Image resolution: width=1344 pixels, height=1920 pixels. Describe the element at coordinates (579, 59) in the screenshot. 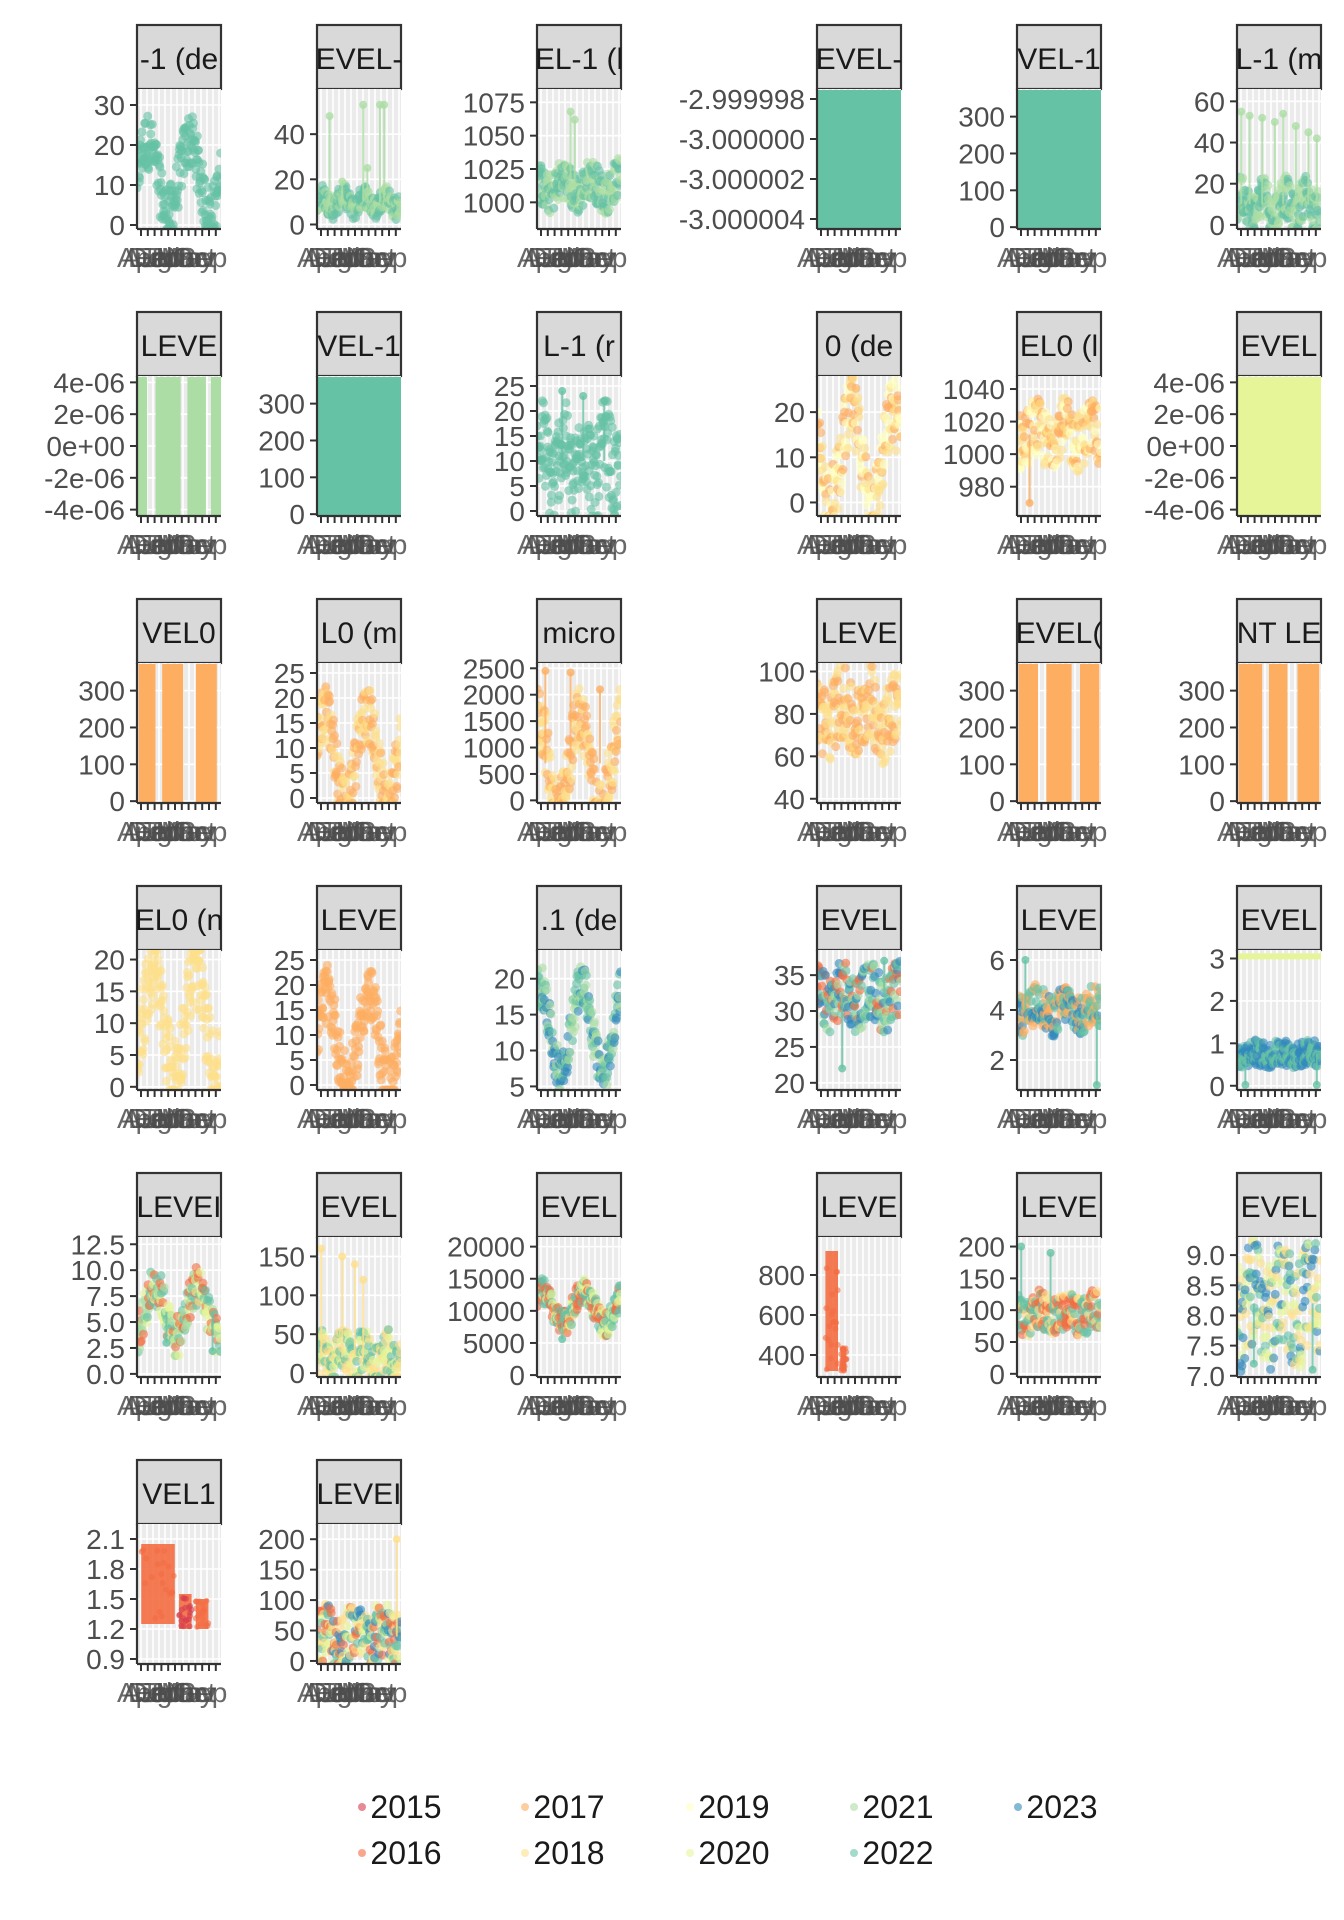

I see `facet-strip-label: EL-1 (l` at that location.